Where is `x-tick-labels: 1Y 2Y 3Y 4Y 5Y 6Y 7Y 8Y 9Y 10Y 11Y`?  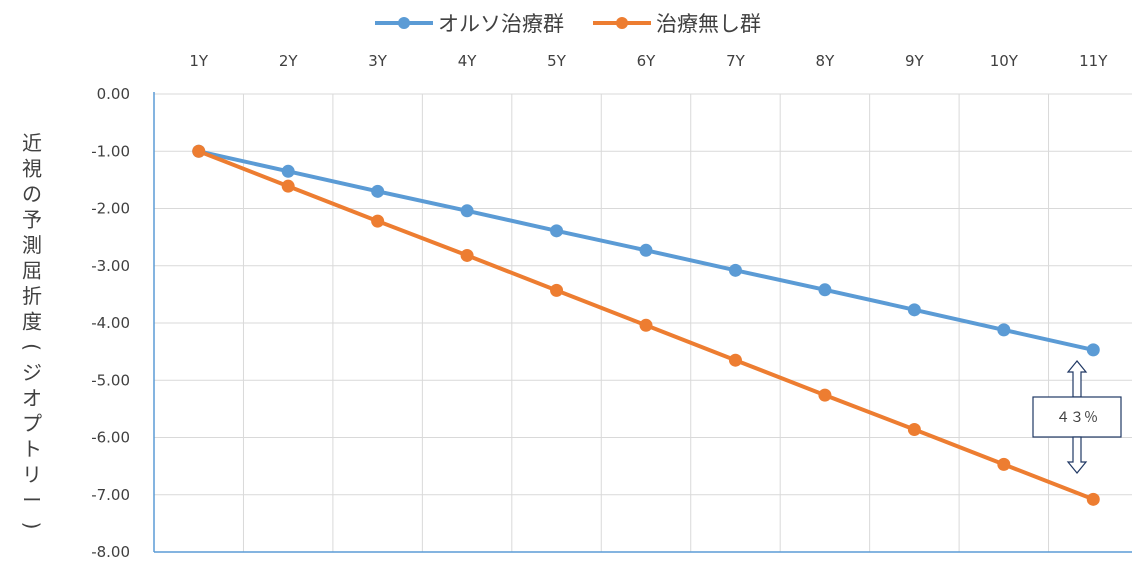 x-tick-labels: 1Y 2Y 3Y 4Y 5Y 6Y 7Y 8Y 9Y 10Y 11Y is located at coordinates (648, 61).